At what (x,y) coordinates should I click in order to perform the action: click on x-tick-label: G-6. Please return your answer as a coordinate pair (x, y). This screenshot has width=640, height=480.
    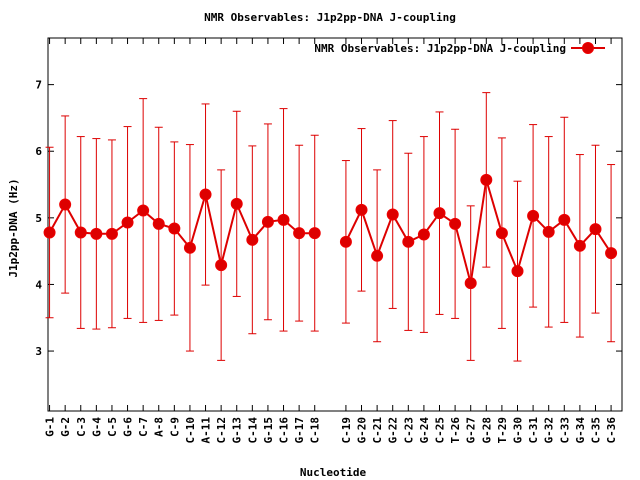
    Looking at the image, I should click on (128, 427).